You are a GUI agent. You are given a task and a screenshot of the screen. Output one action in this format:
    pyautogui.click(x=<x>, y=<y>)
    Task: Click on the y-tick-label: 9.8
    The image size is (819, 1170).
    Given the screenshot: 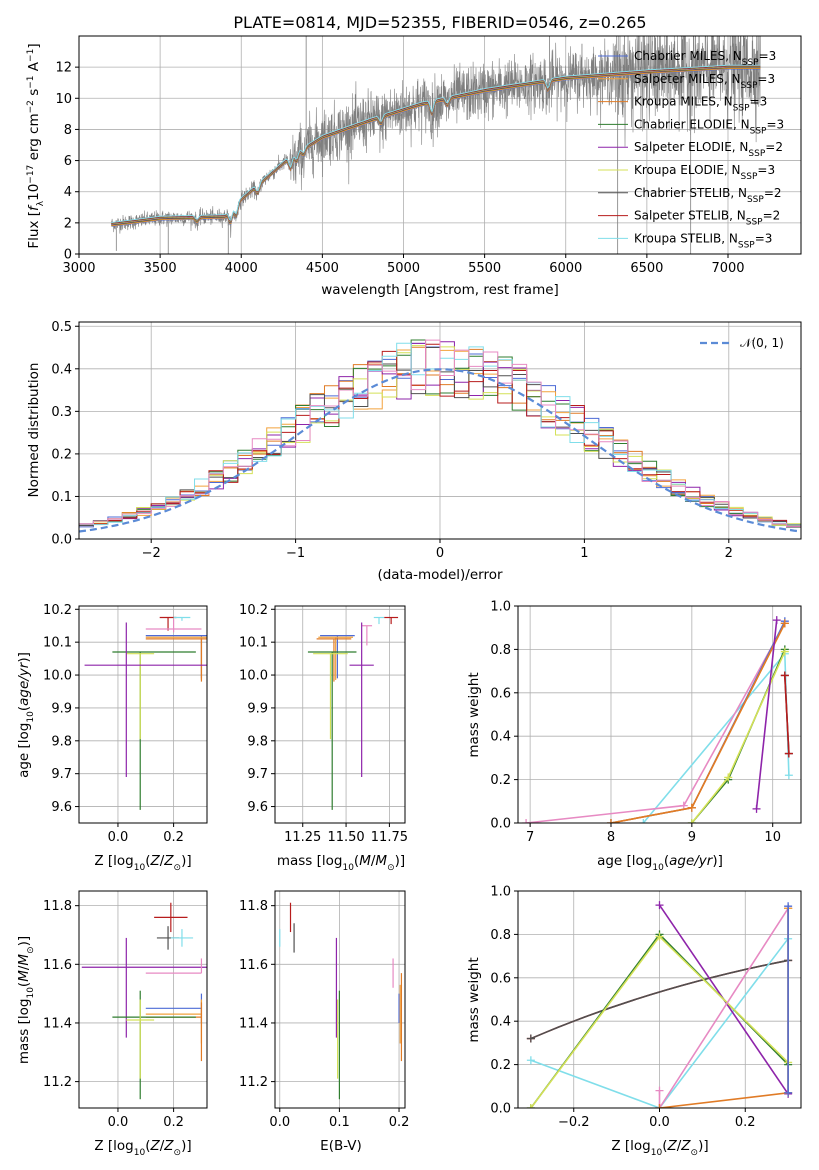 What is the action you would take?
    pyautogui.click(x=61, y=741)
    